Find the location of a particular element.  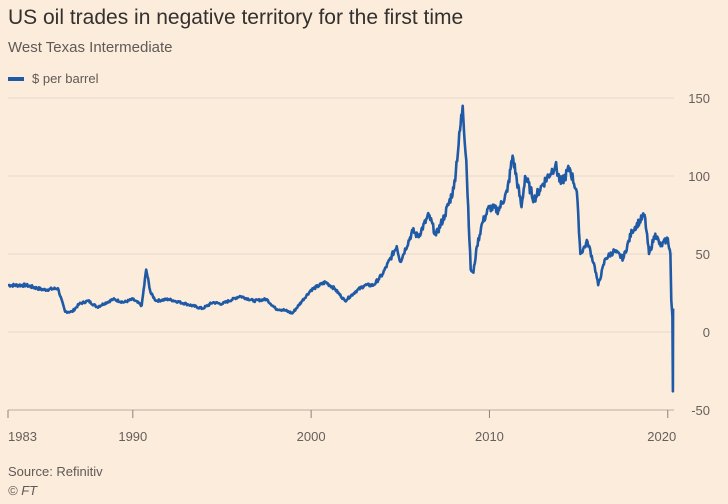

y-tick-label: 0 is located at coordinates (706, 332).